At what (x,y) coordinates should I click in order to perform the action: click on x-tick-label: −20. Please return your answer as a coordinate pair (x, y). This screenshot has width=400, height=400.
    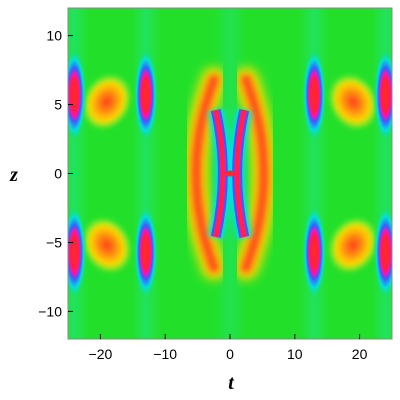
    Looking at the image, I should click on (101, 354).